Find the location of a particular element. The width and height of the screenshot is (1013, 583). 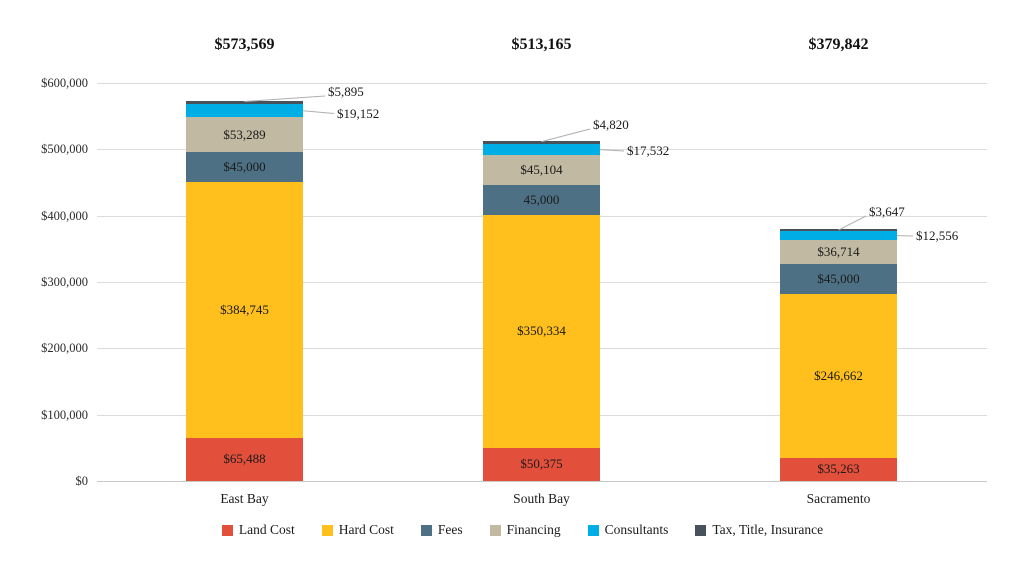

y-axis-tick-label: $600,000 is located at coordinates (64, 83).